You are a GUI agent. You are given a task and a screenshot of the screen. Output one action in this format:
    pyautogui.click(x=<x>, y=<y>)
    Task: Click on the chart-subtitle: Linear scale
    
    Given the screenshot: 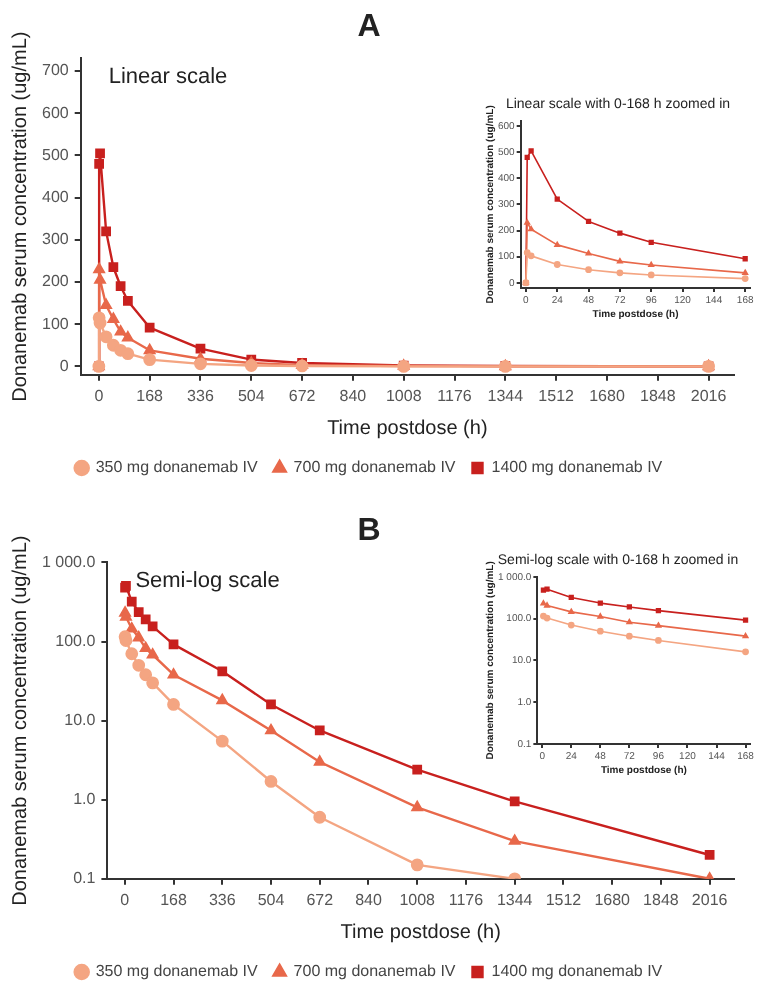 What is the action you would take?
    pyautogui.click(x=168, y=77)
    